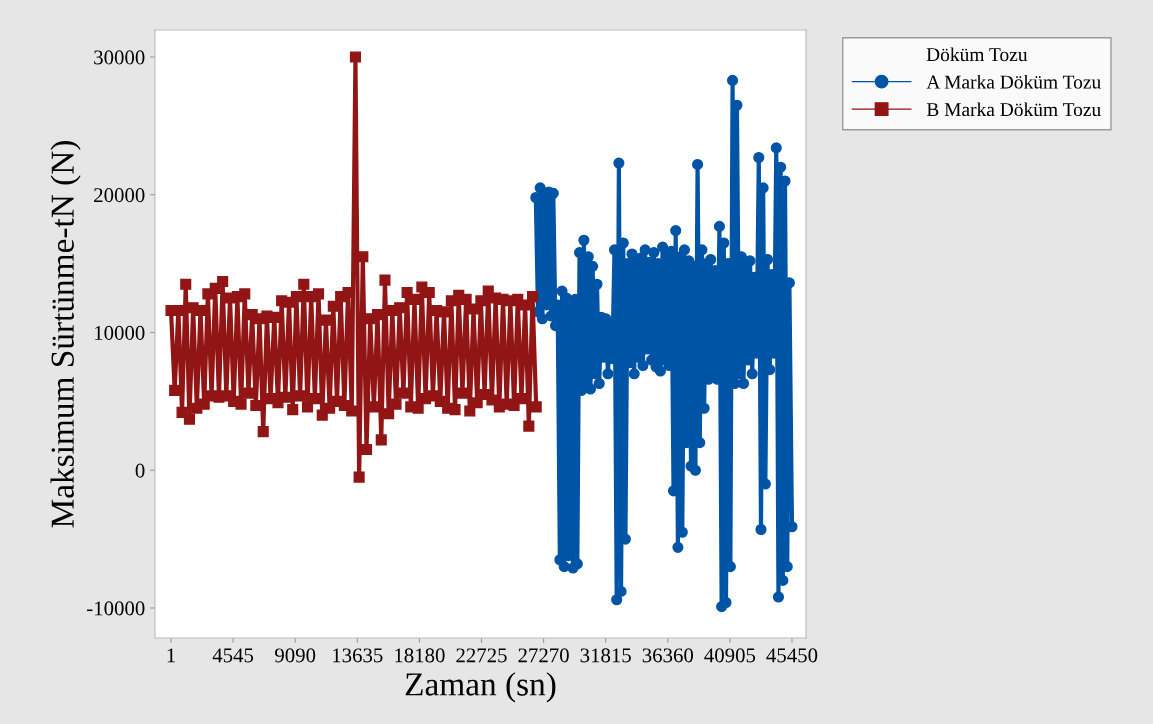 Image resolution: width=1153 pixels, height=724 pixels. Describe the element at coordinates (295, 655) in the screenshot. I see `x-tick-label: 9090` at that location.